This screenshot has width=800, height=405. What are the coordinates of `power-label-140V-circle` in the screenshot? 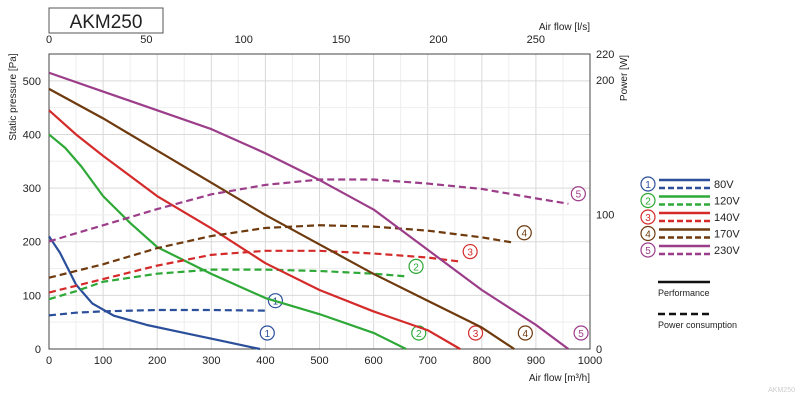 It's located at (470, 251).